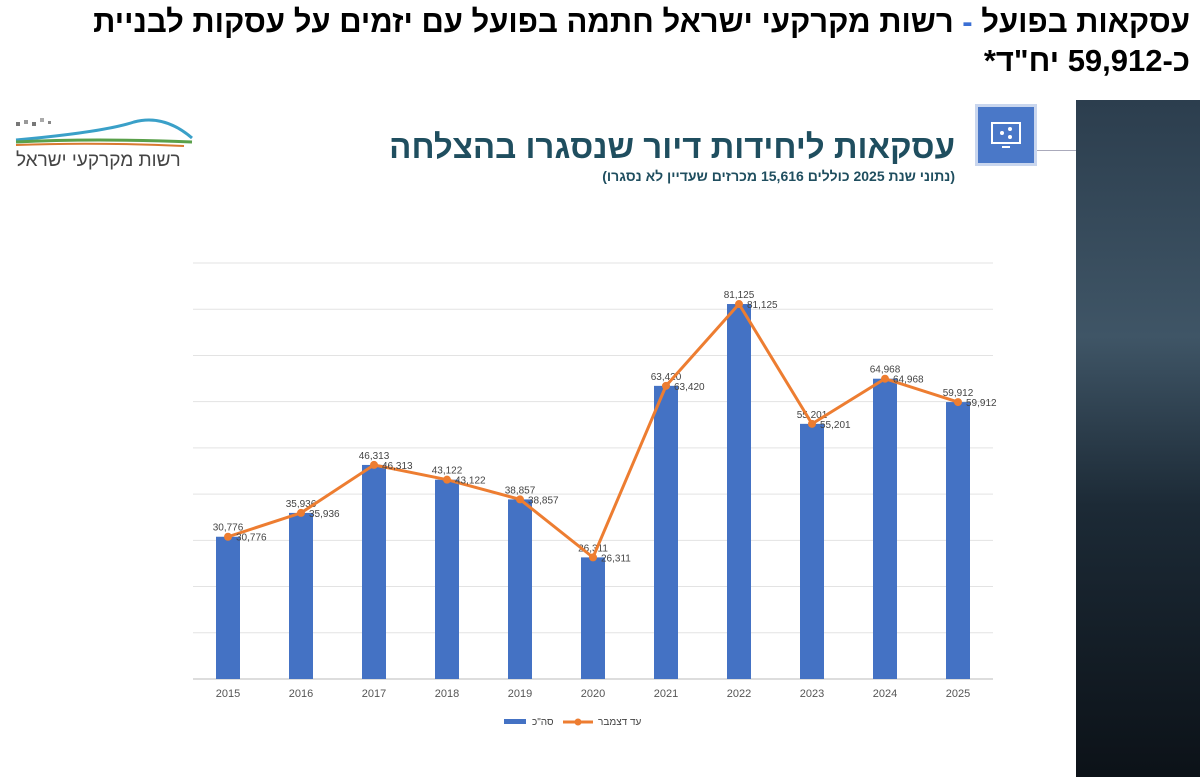  I want to click on monitor-share-icon, so click(1006, 135).